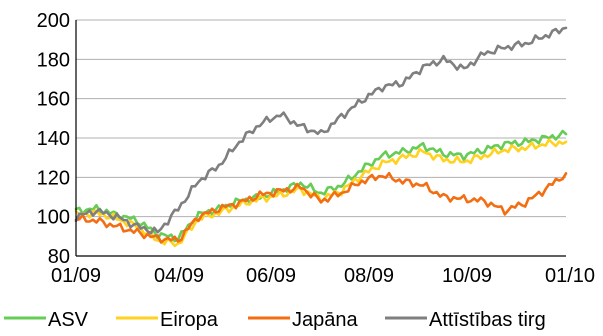 Image resolution: width=603 pixels, height=336 pixels. I want to click on y-tick-label: 180, so click(53, 60).